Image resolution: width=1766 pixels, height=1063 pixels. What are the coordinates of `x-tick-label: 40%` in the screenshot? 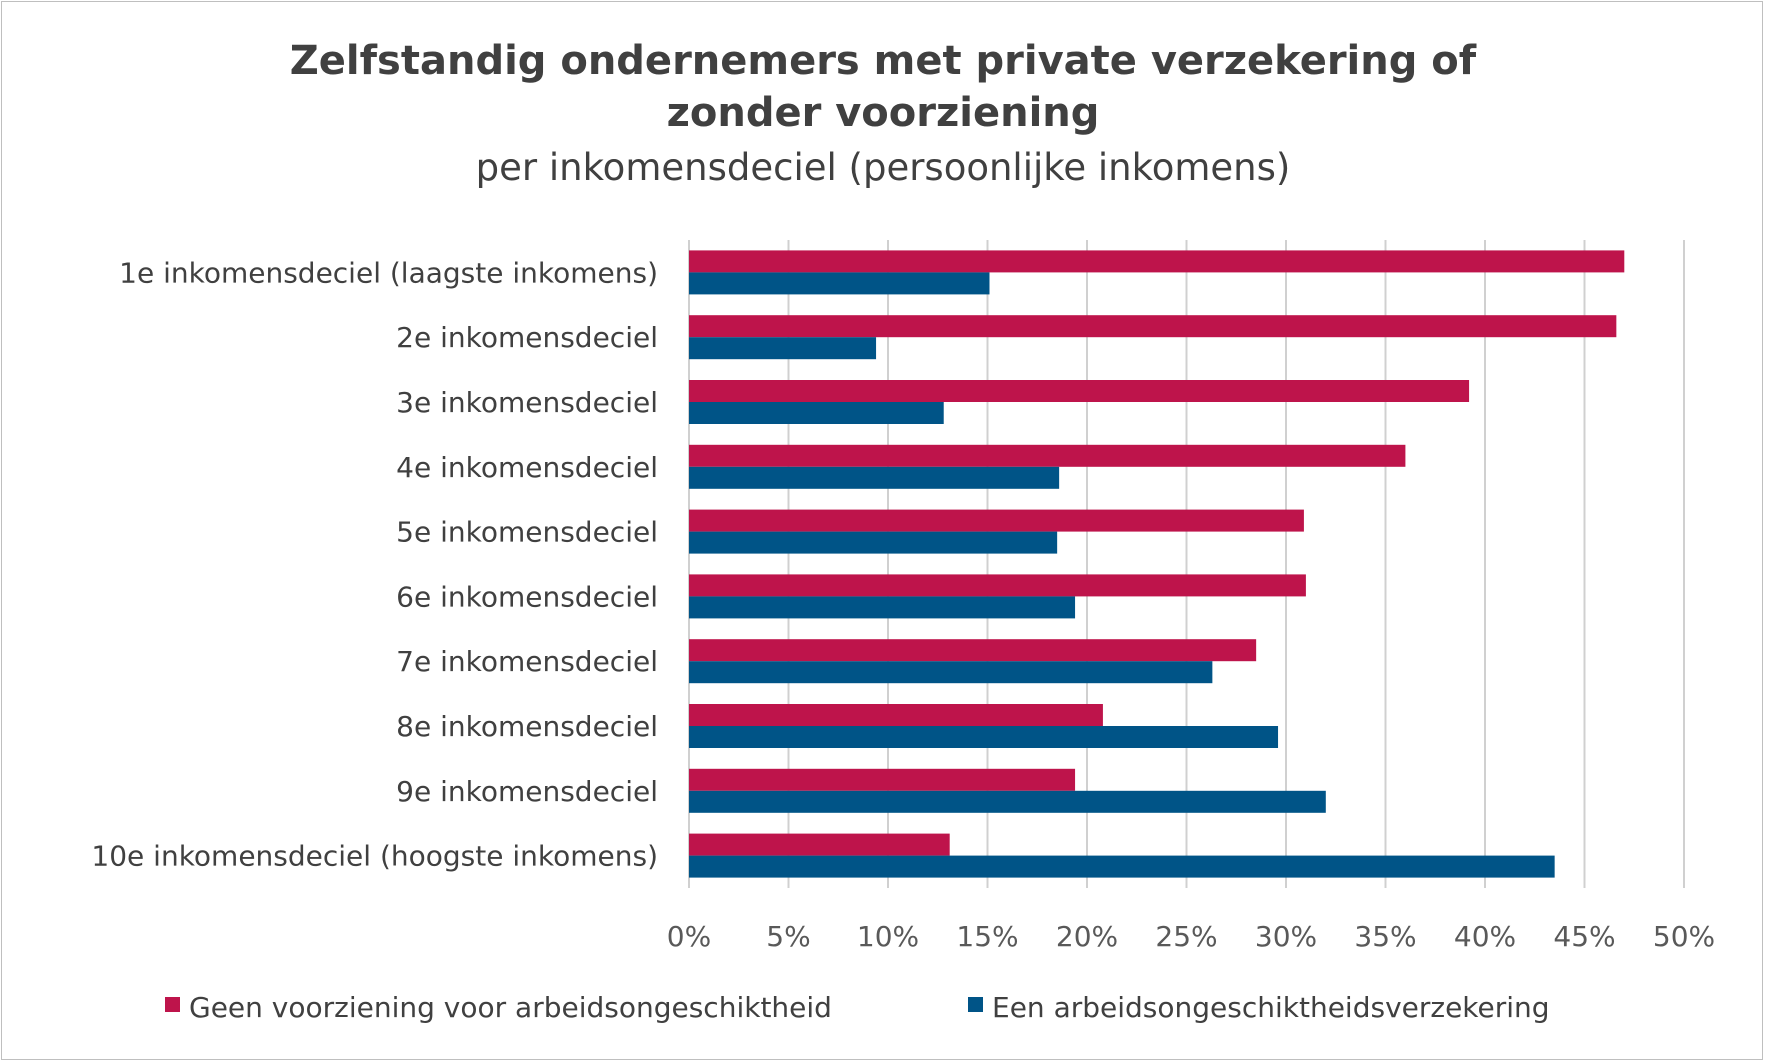 It's located at (1485, 936).